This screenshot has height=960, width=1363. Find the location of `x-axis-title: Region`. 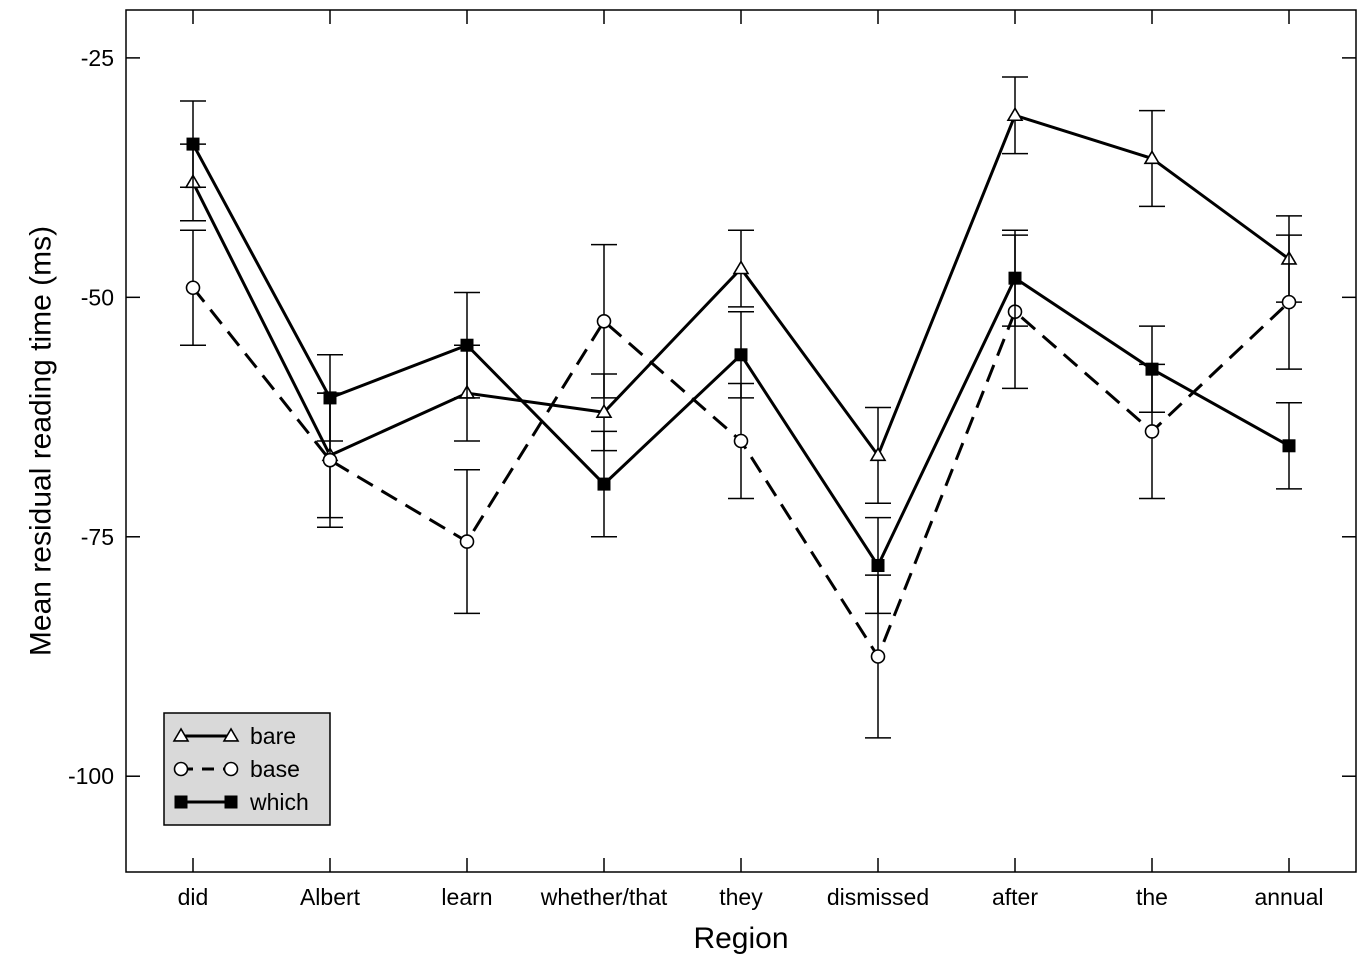

x-axis-title: Region is located at coordinates (740, 938).